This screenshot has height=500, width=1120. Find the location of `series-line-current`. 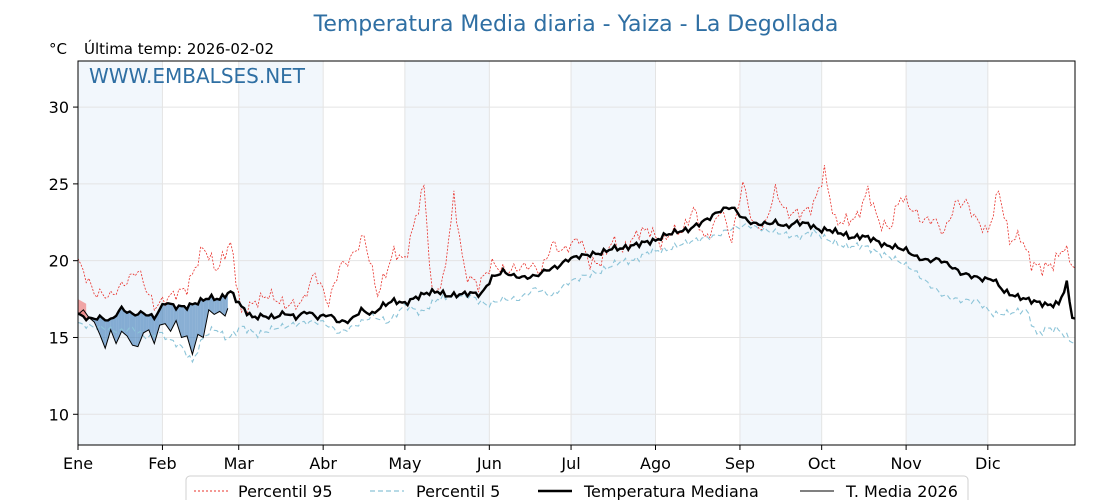

series-line-current is located at coordinates (153, 332).